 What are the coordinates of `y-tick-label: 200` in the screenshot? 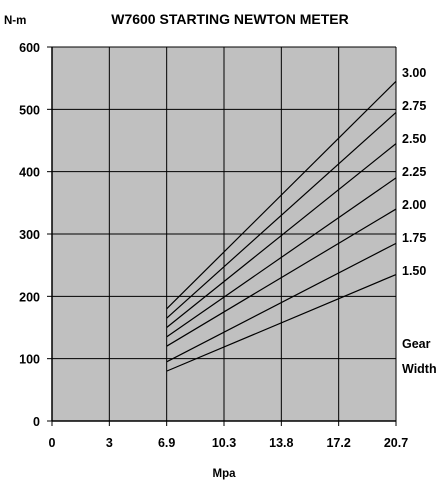 It's located at (29, 297).